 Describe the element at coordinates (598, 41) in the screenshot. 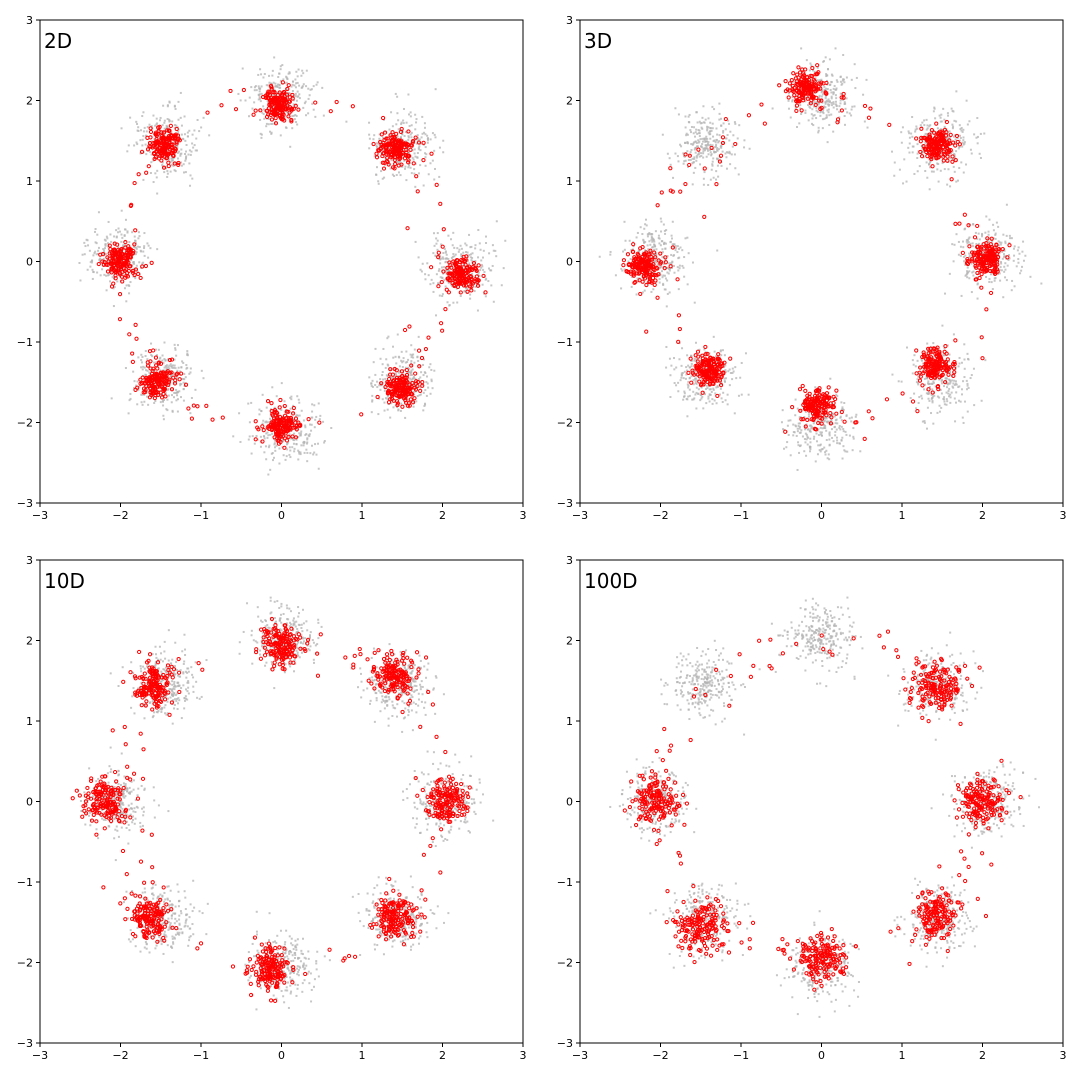

I see `panel-title: 3D` at that location.